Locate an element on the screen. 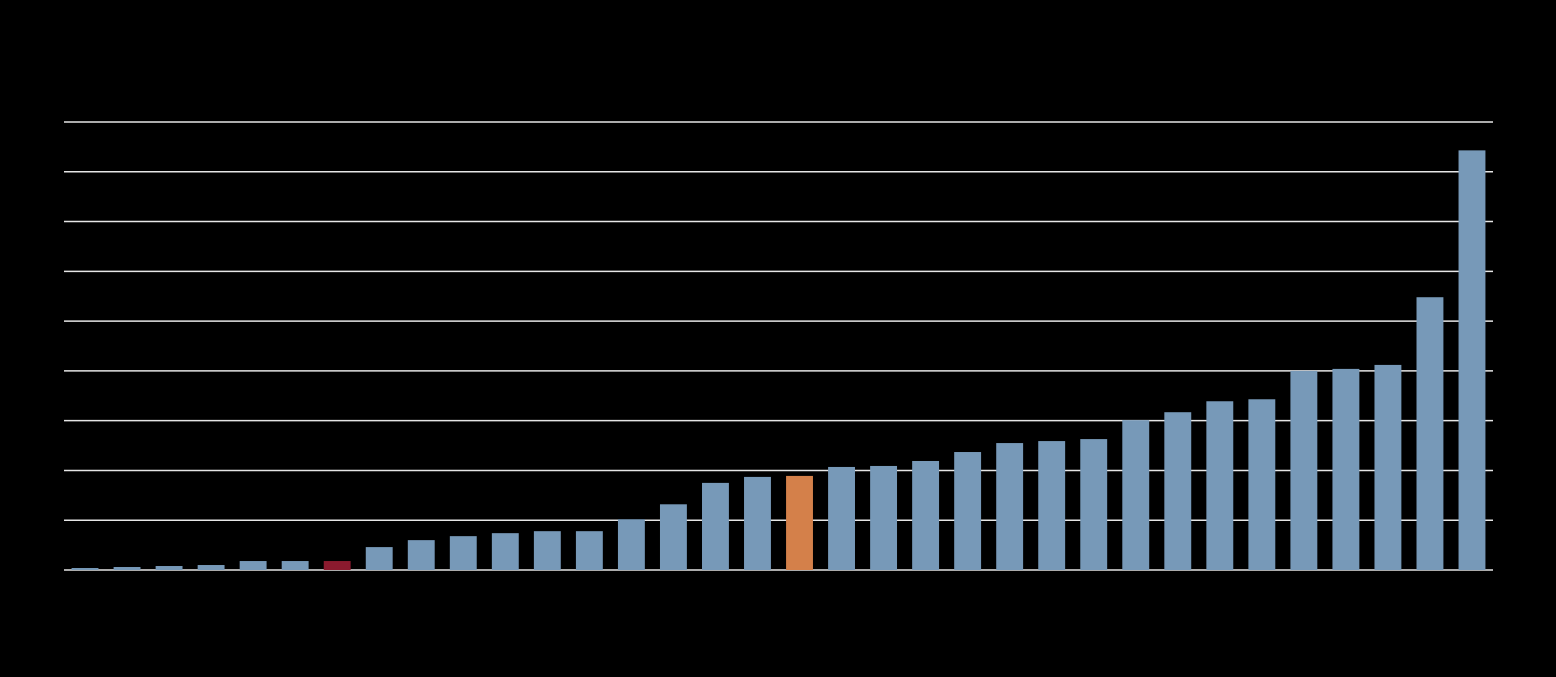 This screenshot has width=1556, height=677. y-tick-label: 0 is located at coordinates (52, 569).